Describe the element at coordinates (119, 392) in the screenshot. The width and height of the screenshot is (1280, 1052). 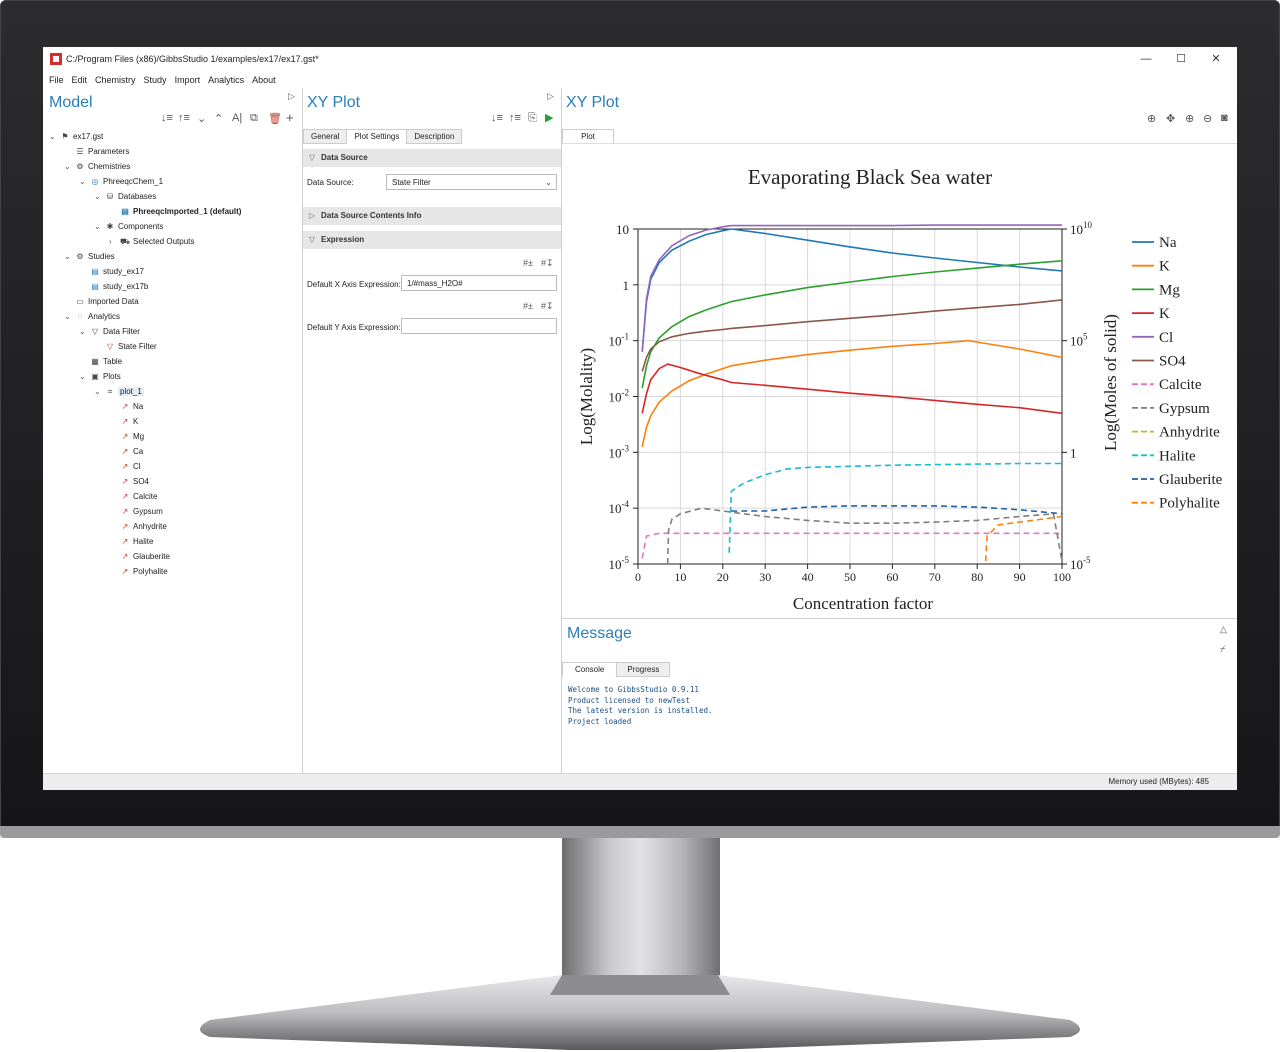
I see `tree-item-plot-1: ⌄ ⌗ plot_1` at that location.